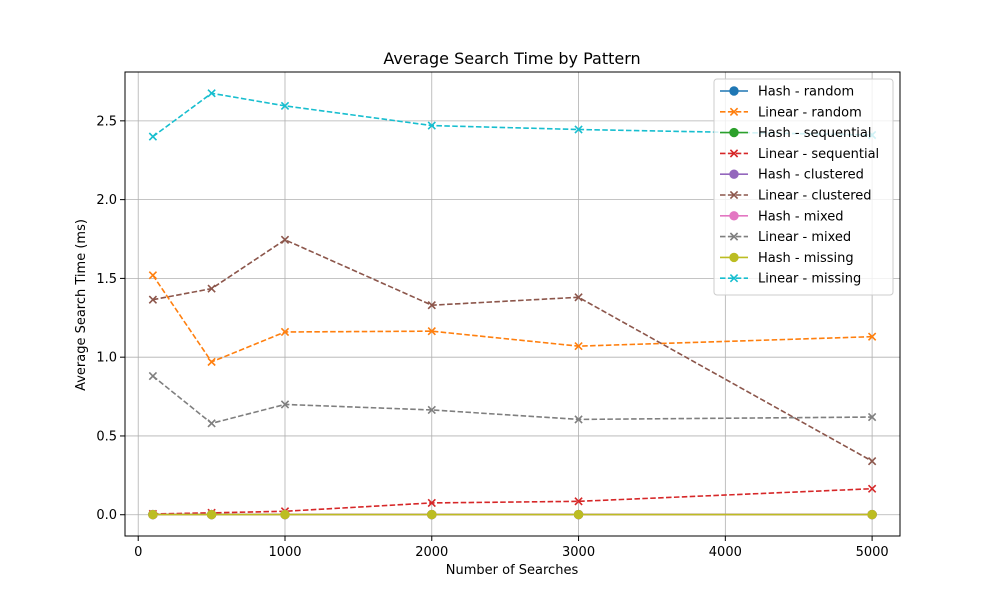  I want to click on y-tick-label: 1.0, so click(106, 358).